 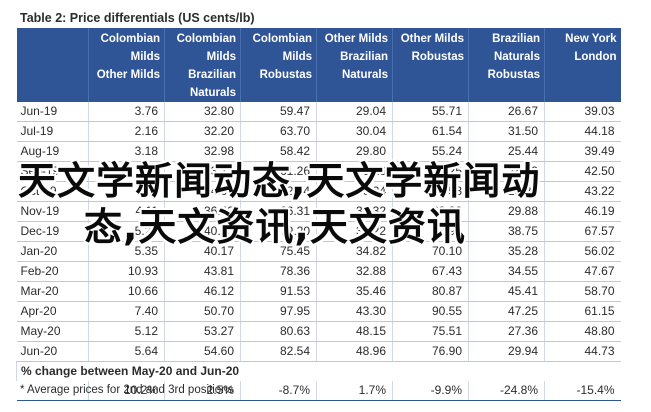 I want to click on table-cell: 58.53, so click(x=430, y=191).